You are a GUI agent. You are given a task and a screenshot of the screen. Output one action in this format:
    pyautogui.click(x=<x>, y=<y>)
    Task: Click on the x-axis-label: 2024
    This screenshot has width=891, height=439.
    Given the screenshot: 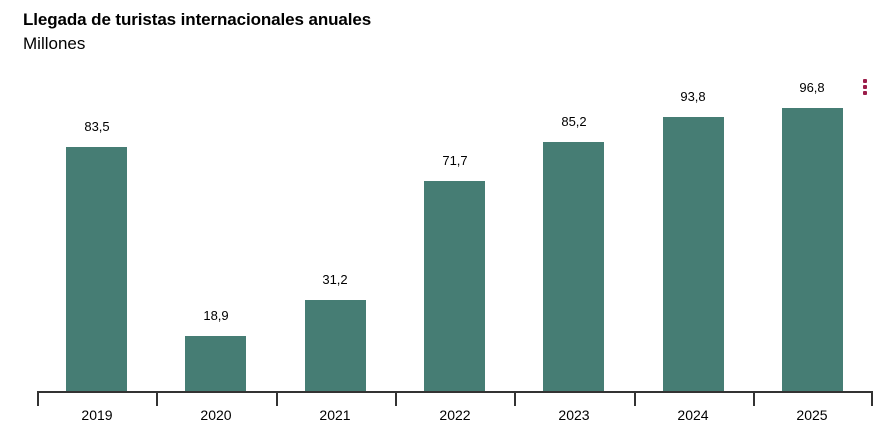 What is the action you would take?
    pyautogui.click(x=693, y=415)
    